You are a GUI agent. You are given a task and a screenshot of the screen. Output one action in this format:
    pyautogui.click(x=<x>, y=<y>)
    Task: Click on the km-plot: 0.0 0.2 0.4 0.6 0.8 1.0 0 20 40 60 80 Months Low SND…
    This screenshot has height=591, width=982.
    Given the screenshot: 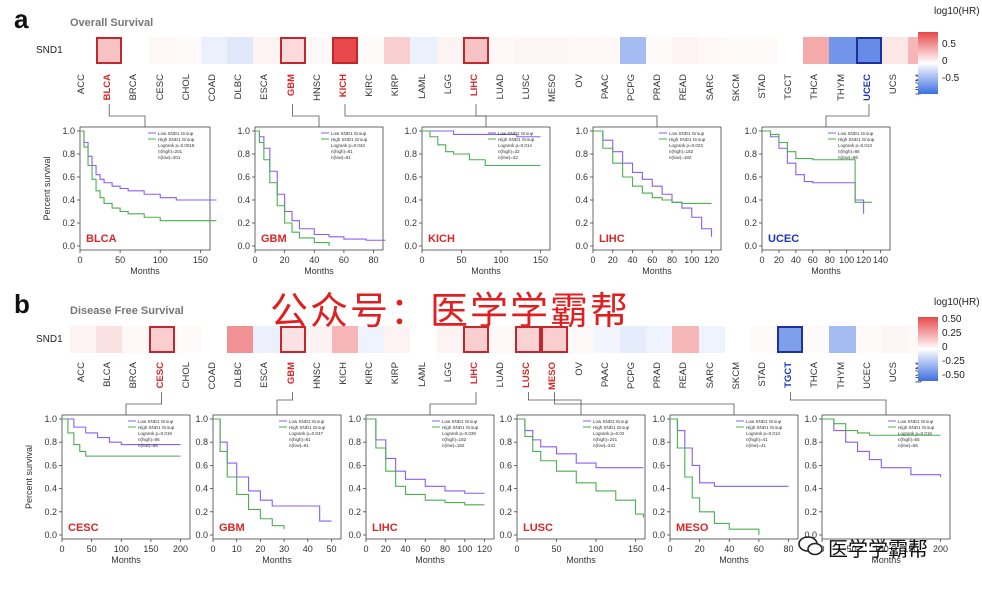 What is the action you would take?
    pyautogui.click(x=725, y=489)
    